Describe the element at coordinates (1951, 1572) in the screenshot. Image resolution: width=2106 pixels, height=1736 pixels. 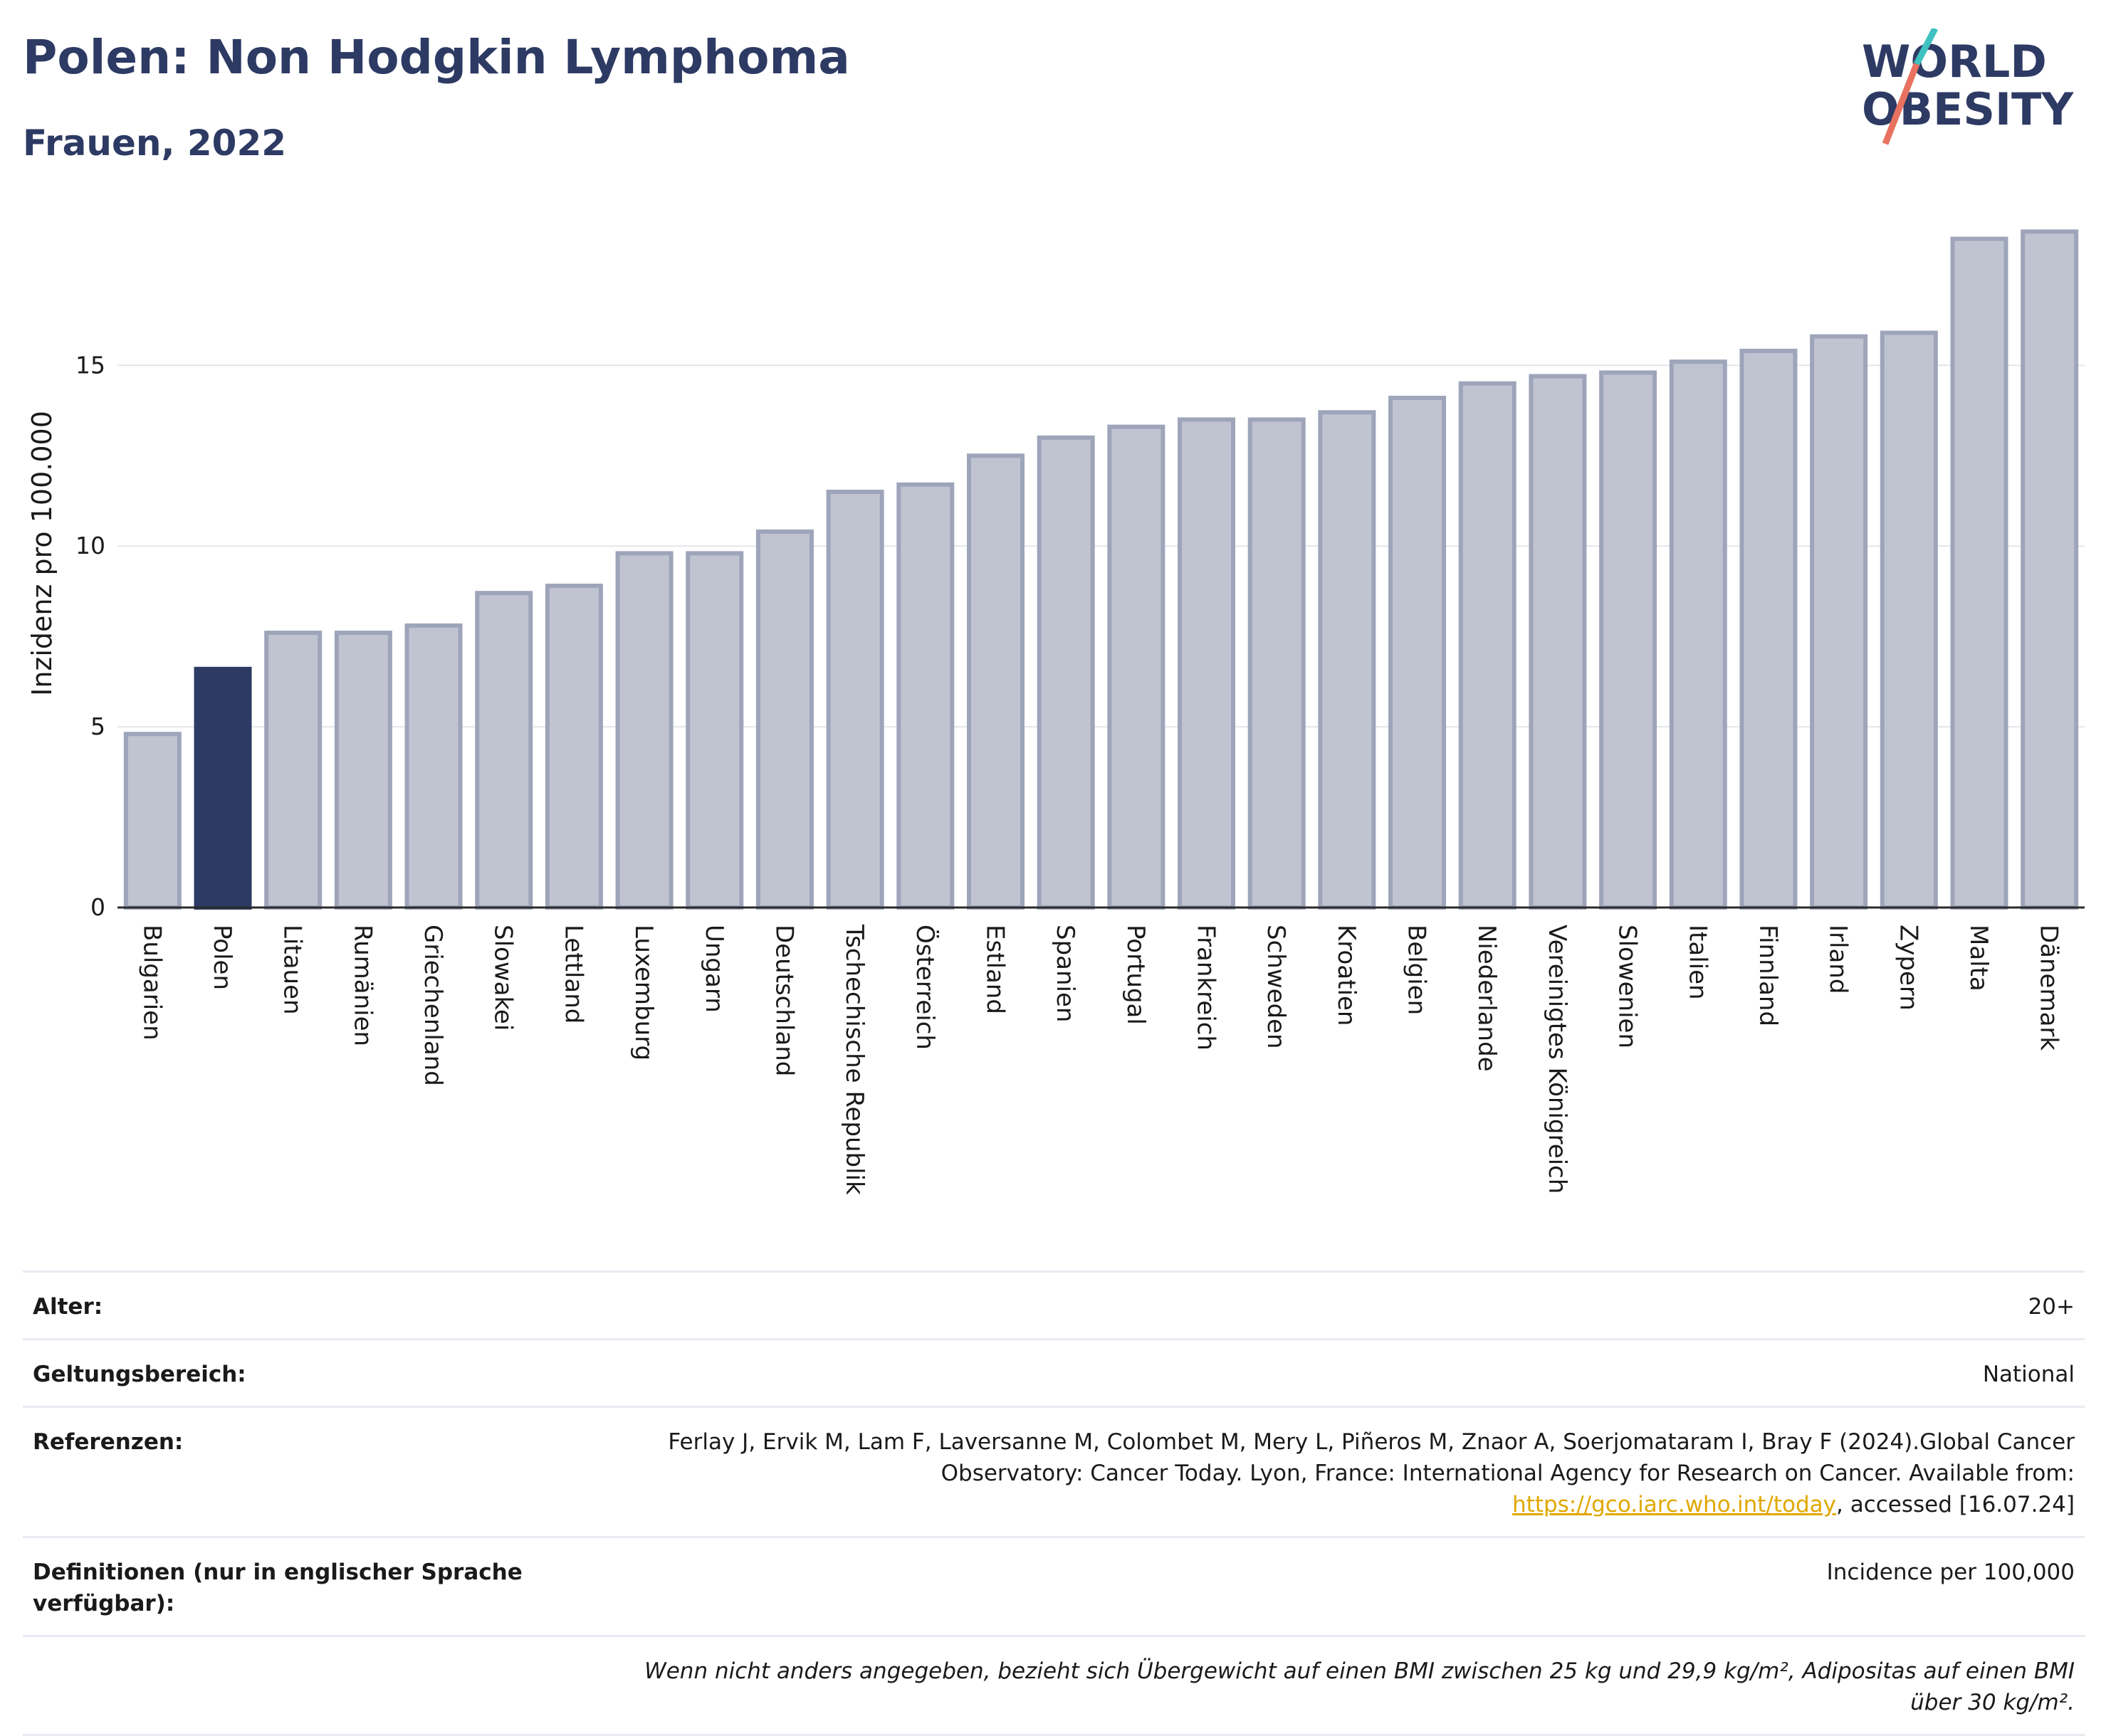
I see `definitions-value: Incidence per 100,000` at that location.